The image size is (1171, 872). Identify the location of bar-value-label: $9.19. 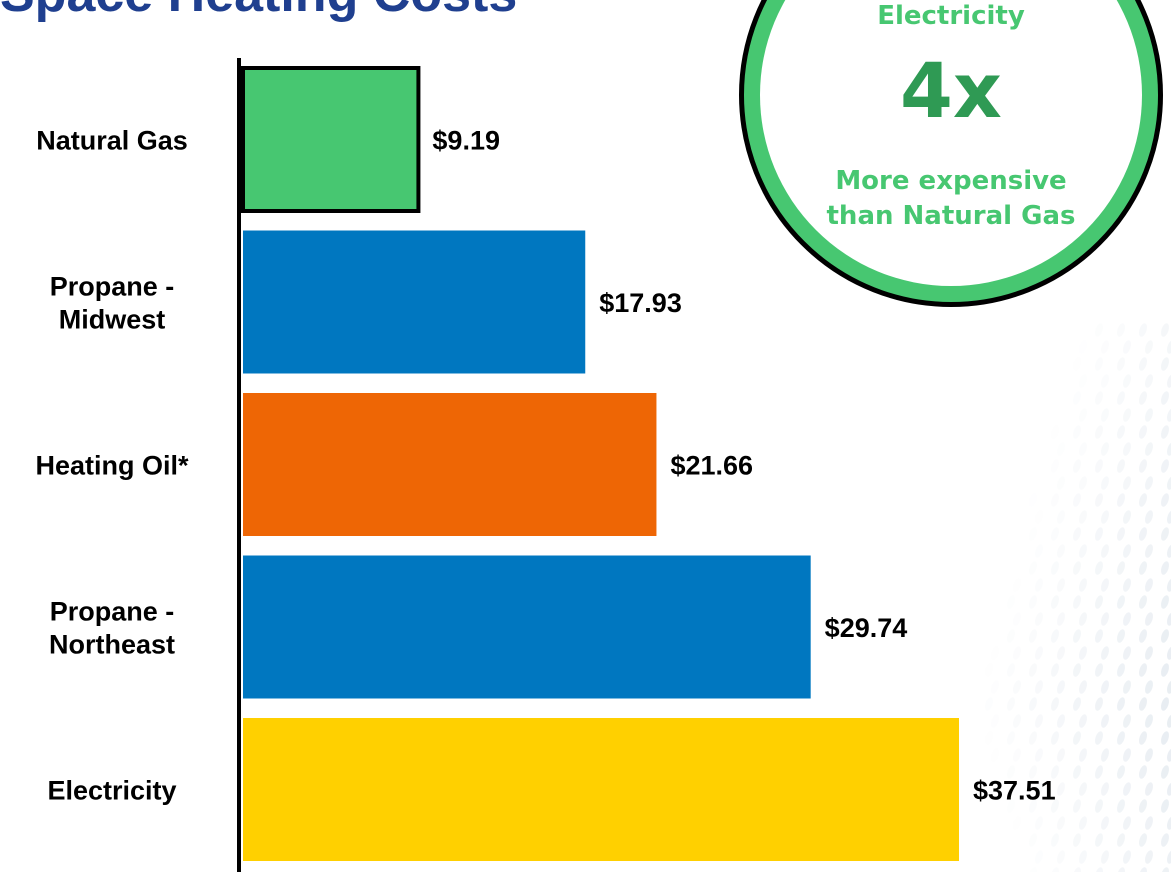
(466, 141).